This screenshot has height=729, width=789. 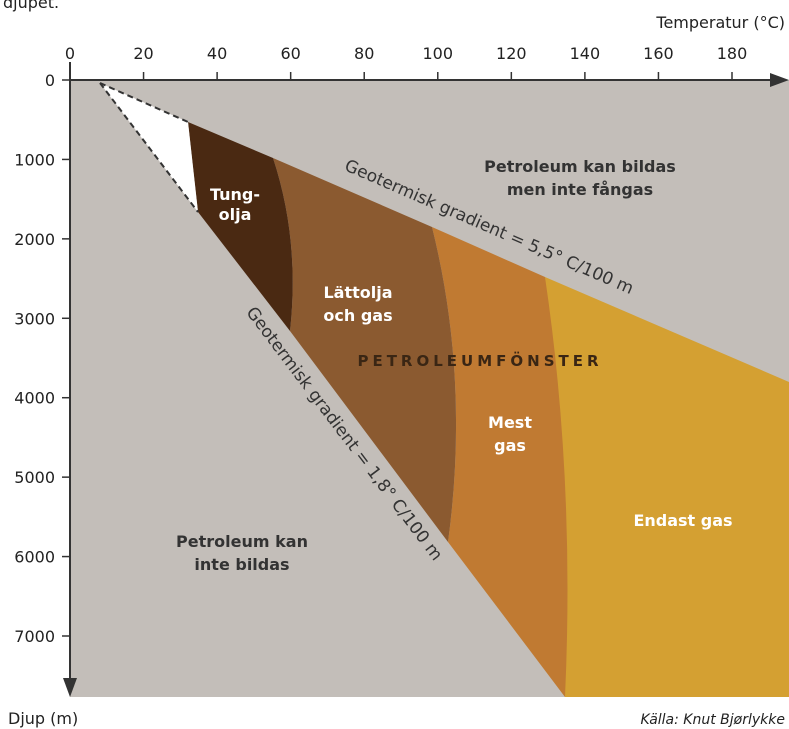 What do you see at coordinates (43, 718) in the screenshot?
I see `y-axis-label: Djup (m)` at bounding box center [43, 718].